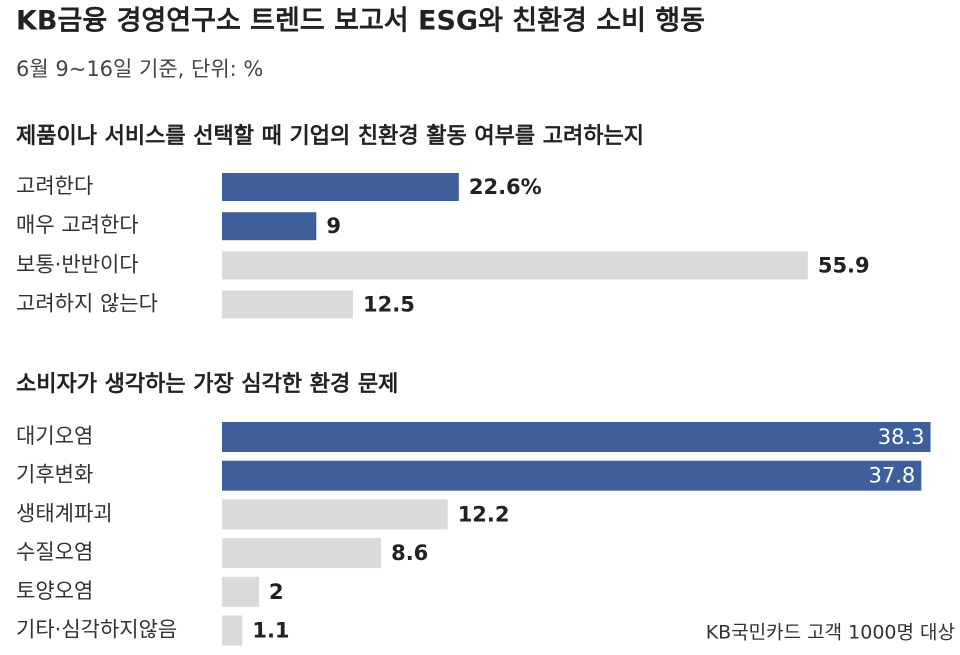  I want to click on category-label: 고려하지 않는다, so click(87, 304).